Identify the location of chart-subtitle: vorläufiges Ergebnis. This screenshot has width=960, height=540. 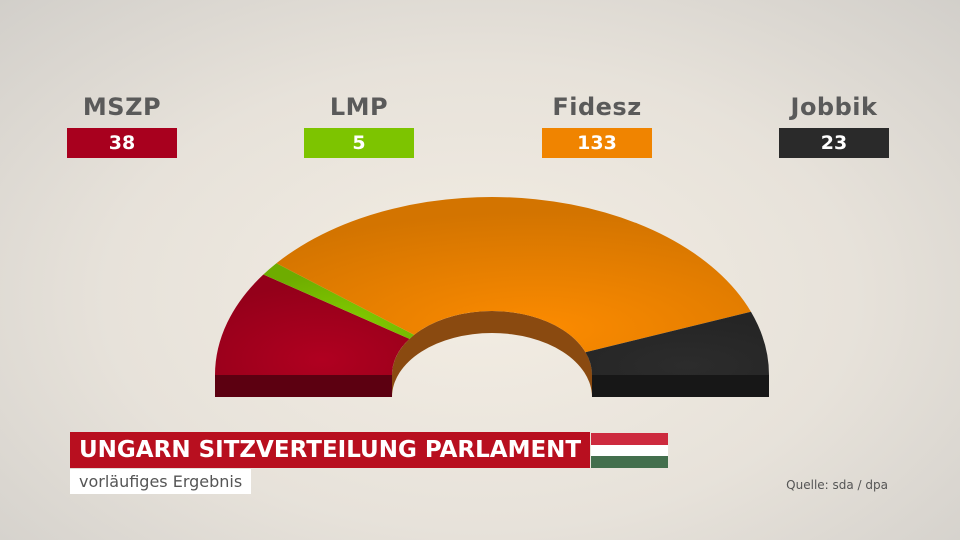
(161, 481).